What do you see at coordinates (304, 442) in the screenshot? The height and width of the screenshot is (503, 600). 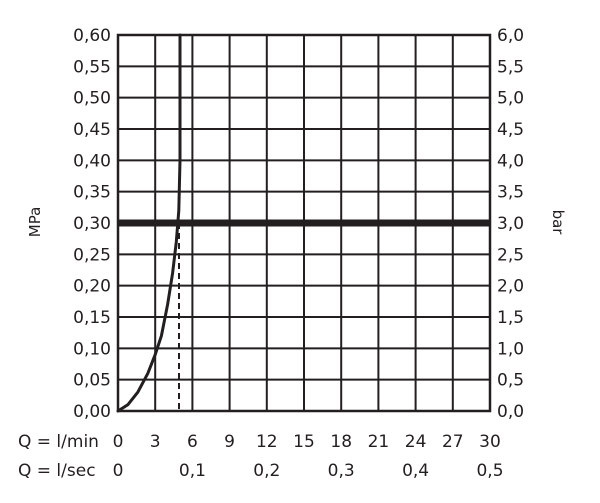 I see `x-tick-label-lmin: 15` at bounding box center [304, 442].